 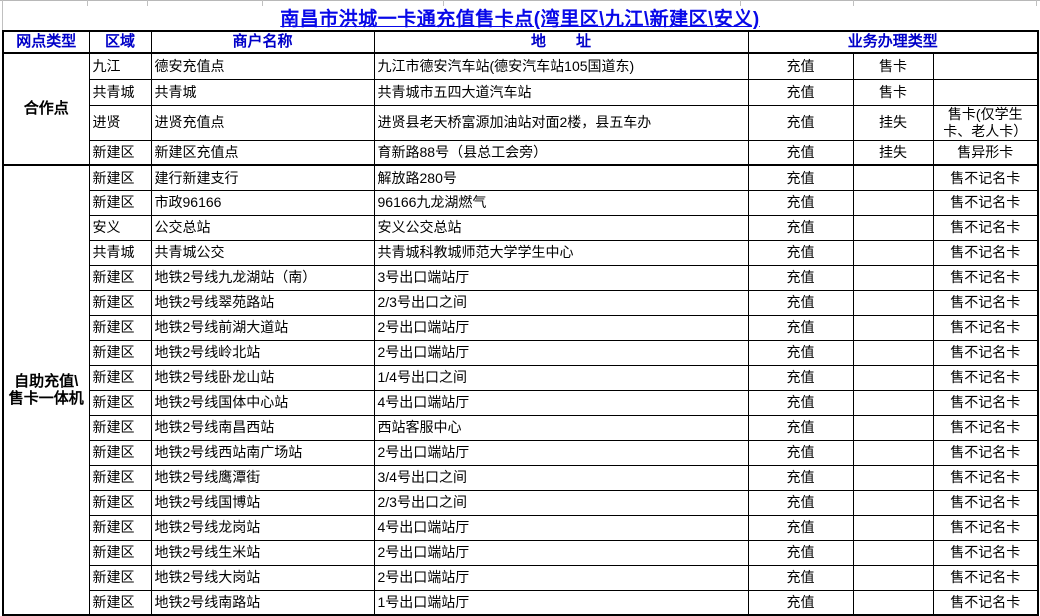 I want to click on cell-address: 4号出口端站厅, so click(x=561, y=402).